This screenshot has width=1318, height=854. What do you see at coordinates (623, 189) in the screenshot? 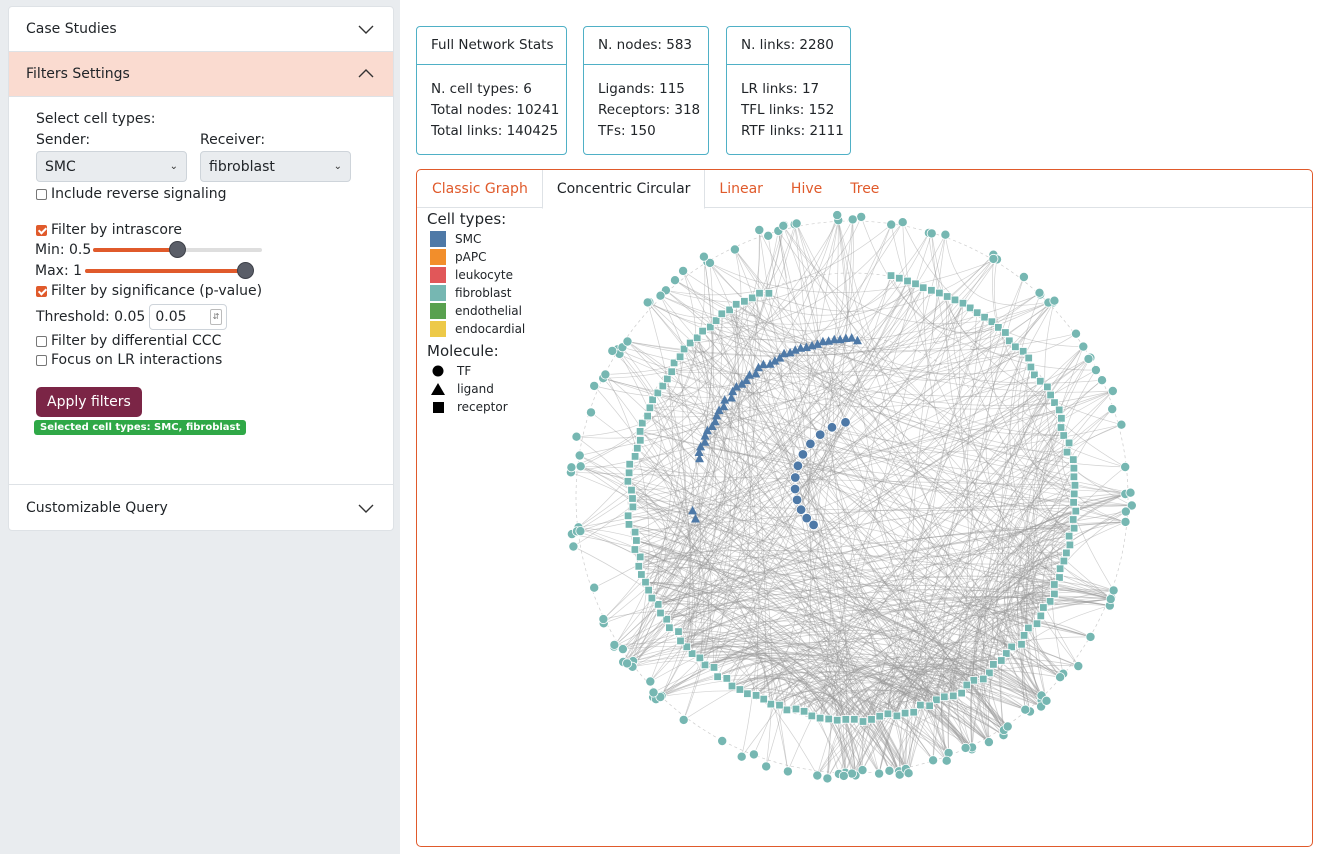
I see `tab-concentric-circular: Concentric Circular` at bounding box center [623, 189].